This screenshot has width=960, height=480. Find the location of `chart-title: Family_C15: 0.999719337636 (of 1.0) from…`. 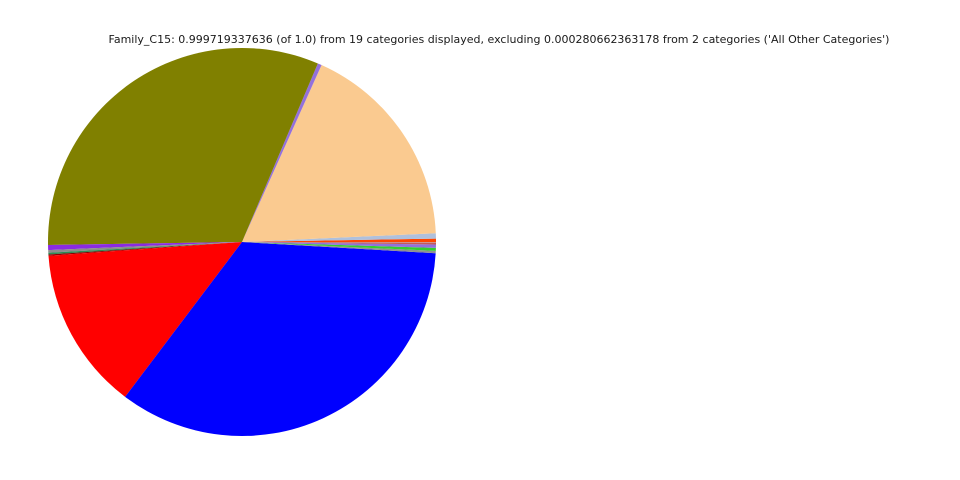

chart-title: Family_C15: 0.999719337636 (of 1.0) from… is located at coordinates (499, 39).